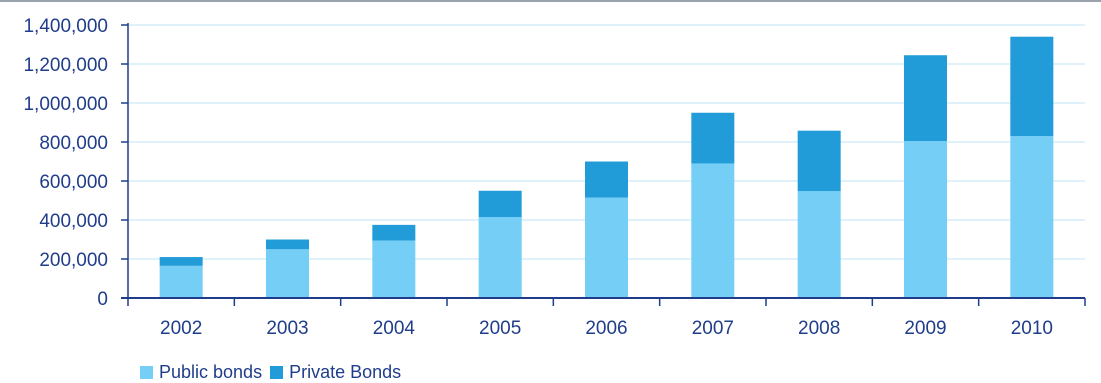  I want to click on x-tick-label: 2010, so click(1032, 328).